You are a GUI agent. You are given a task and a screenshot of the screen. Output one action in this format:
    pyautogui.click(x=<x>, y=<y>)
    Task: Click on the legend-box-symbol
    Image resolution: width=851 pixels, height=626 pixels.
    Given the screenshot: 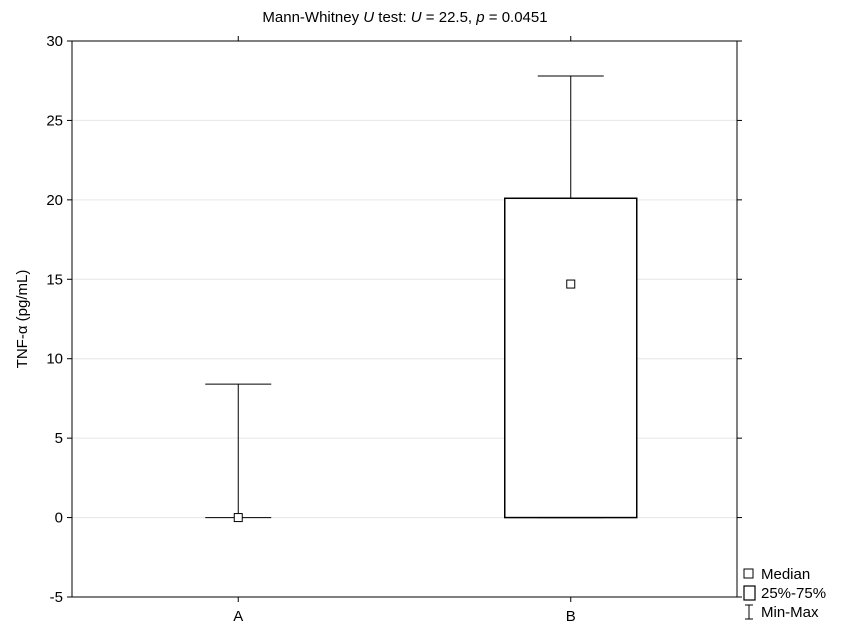 What is the action you would take?
    pyautogui.click(x=749, y=593)
    